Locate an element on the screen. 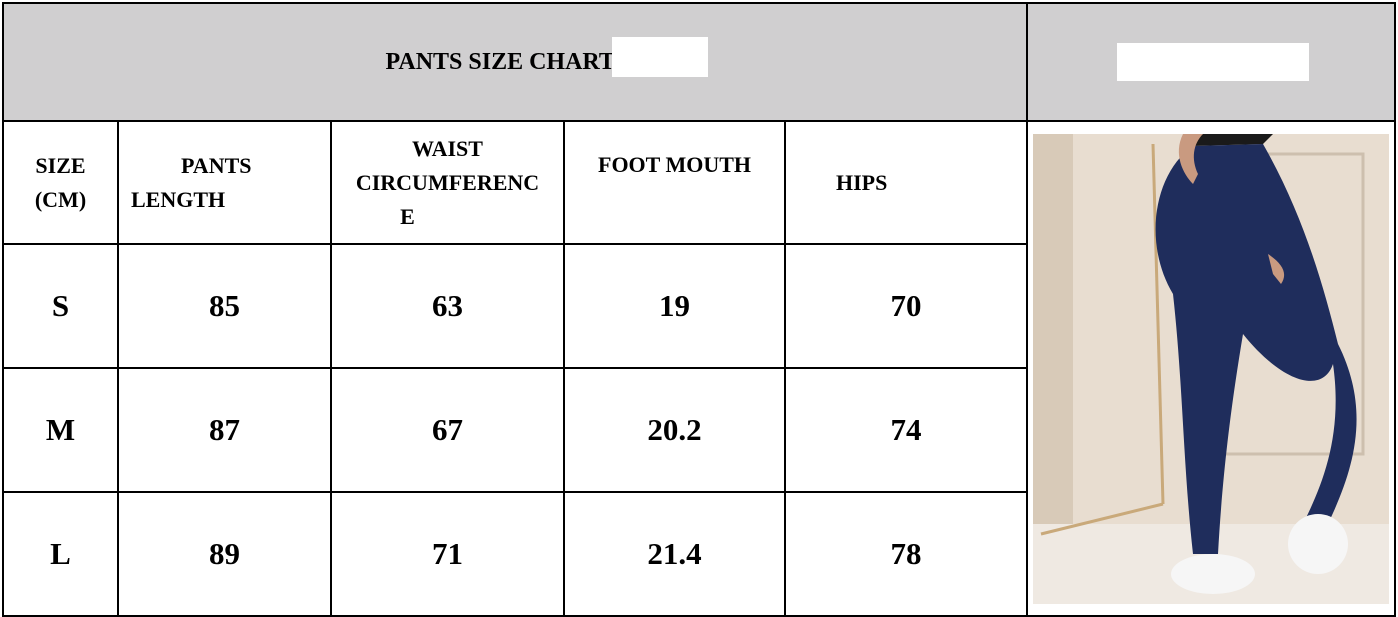 The height and width of the screenshot is (617, 1398). header-text: E is located at coordinates (407, 216).